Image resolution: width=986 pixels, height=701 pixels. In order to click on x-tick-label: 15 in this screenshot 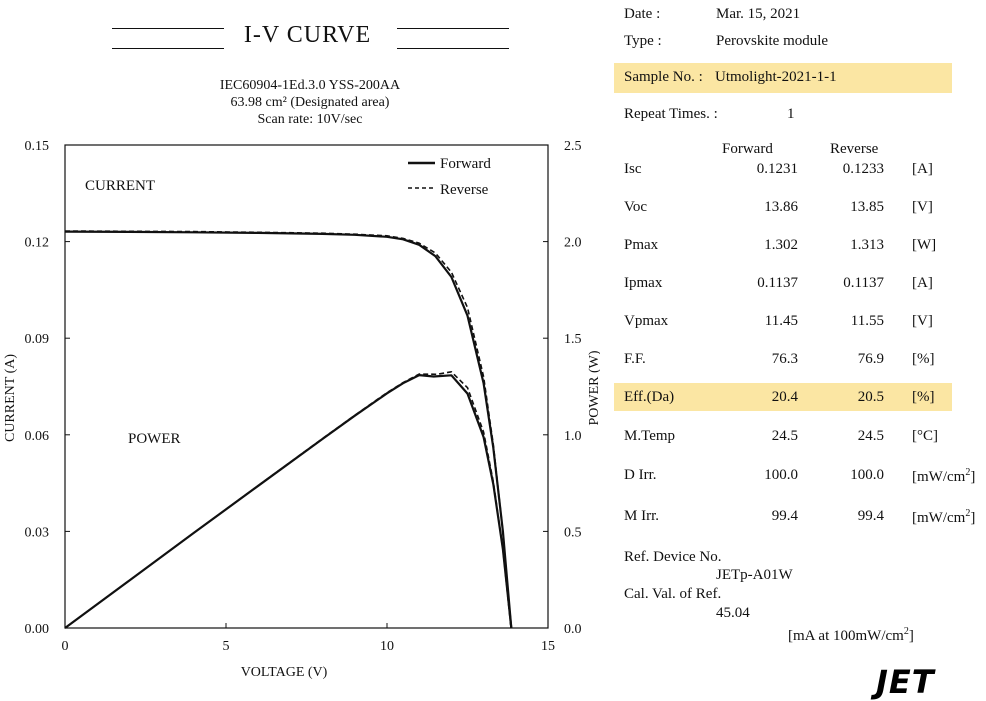, I will do `click(548, 646)`.